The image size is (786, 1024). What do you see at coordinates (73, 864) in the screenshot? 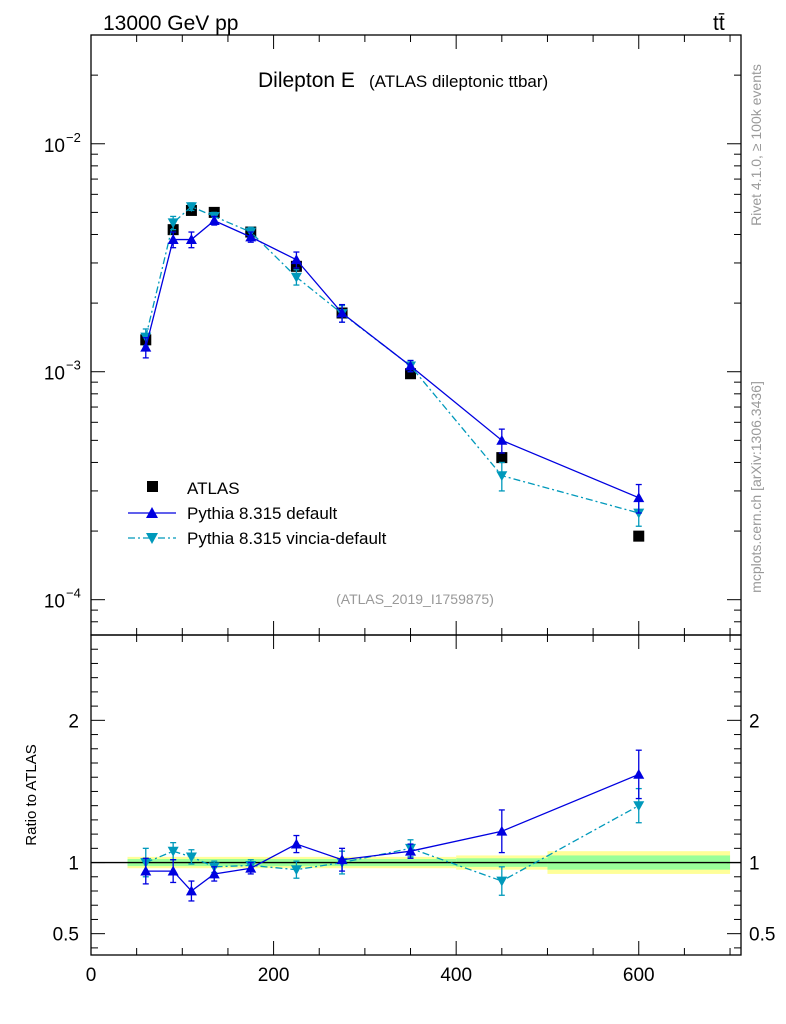
I see `ratio-y-tick-label-left: 1` at bounding box center [73, 864].